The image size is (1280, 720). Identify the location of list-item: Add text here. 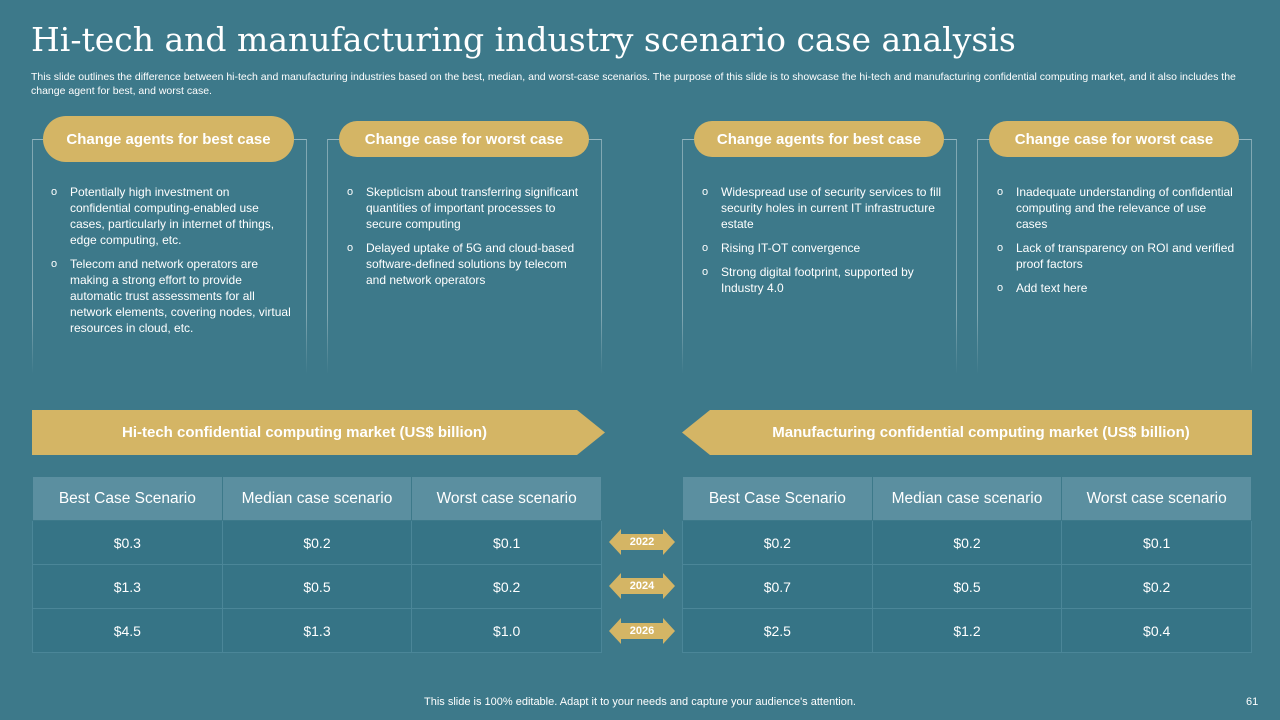
(1117, 288).